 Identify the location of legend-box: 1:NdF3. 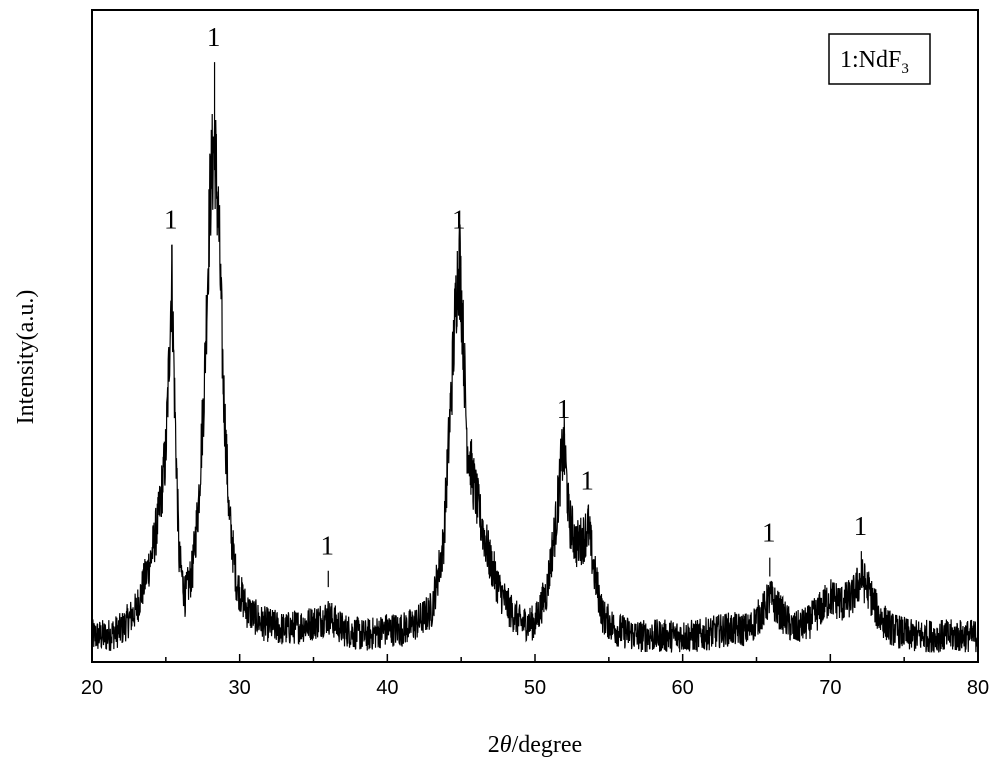
(879, 59).